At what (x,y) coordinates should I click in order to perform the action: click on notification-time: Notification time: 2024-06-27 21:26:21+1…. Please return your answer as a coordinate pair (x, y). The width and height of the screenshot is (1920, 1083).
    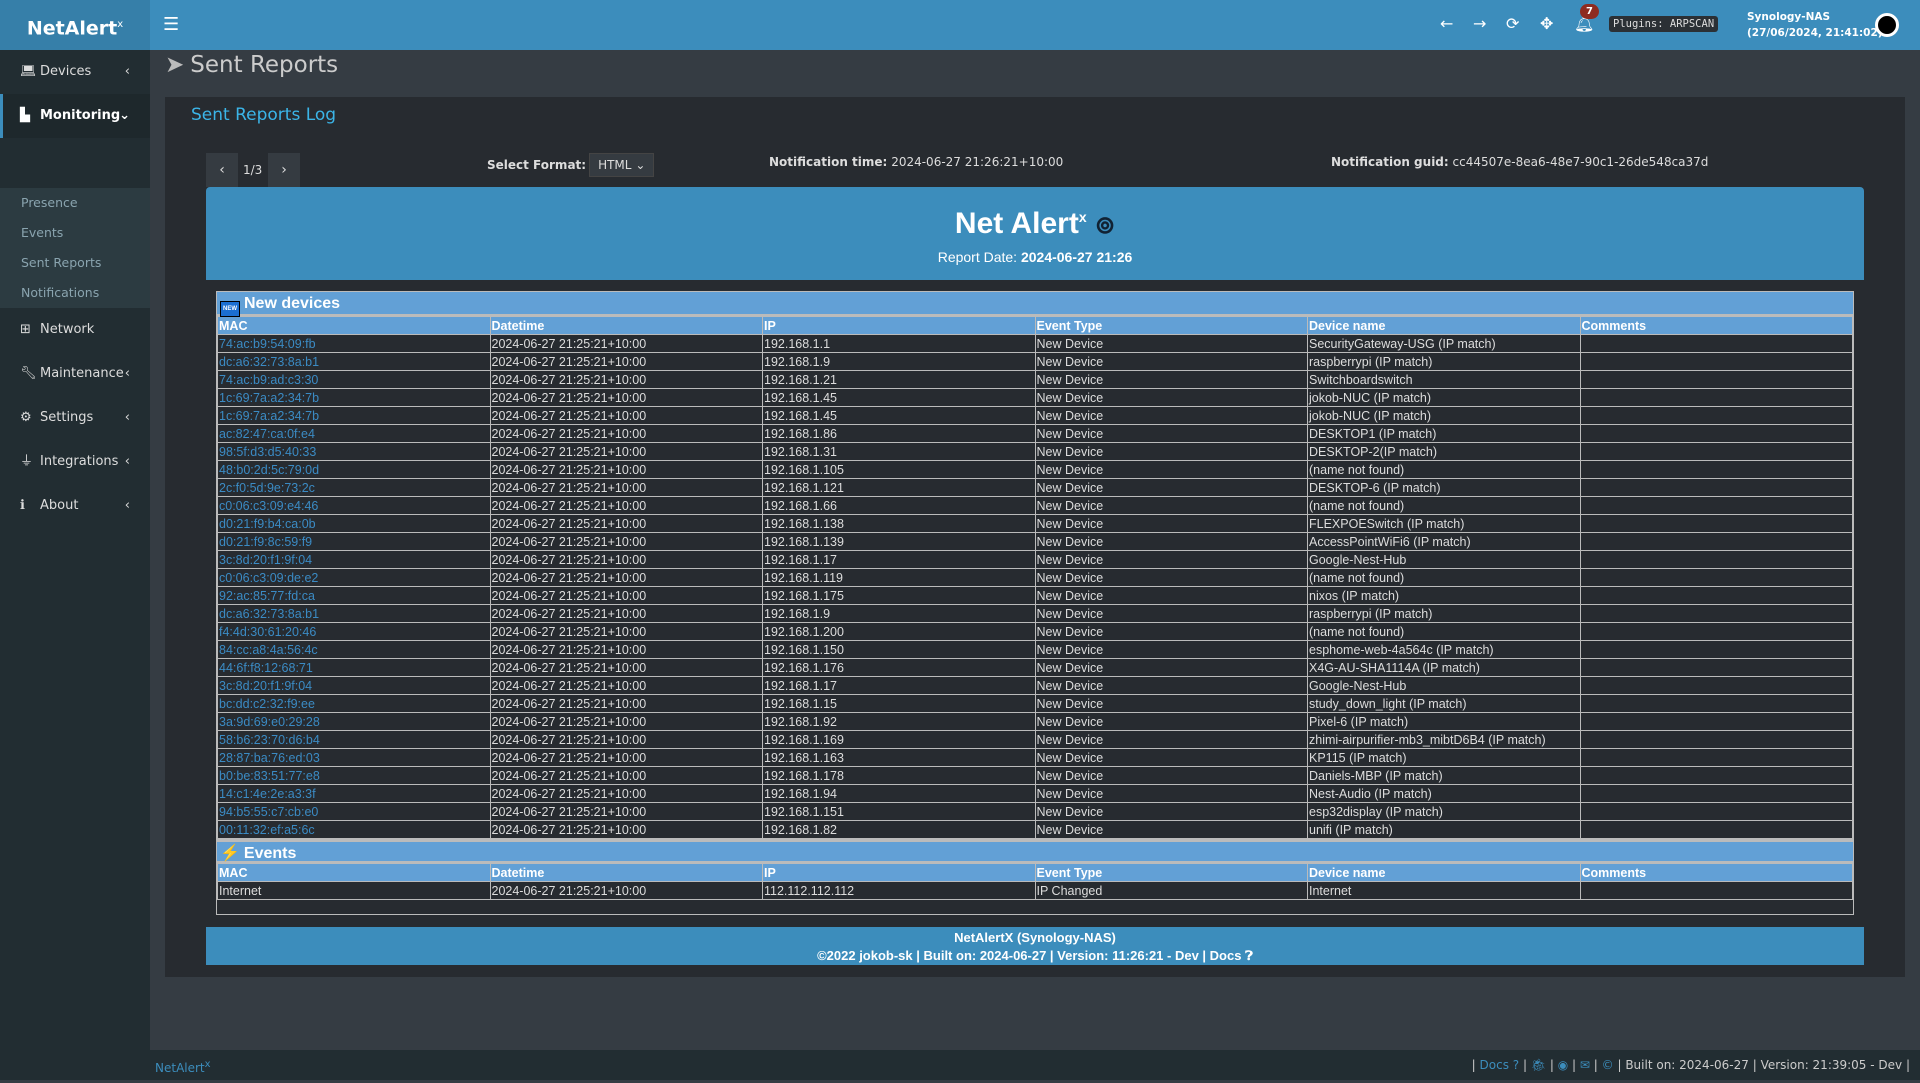
    Looking at the image, I should click on (916, 162).